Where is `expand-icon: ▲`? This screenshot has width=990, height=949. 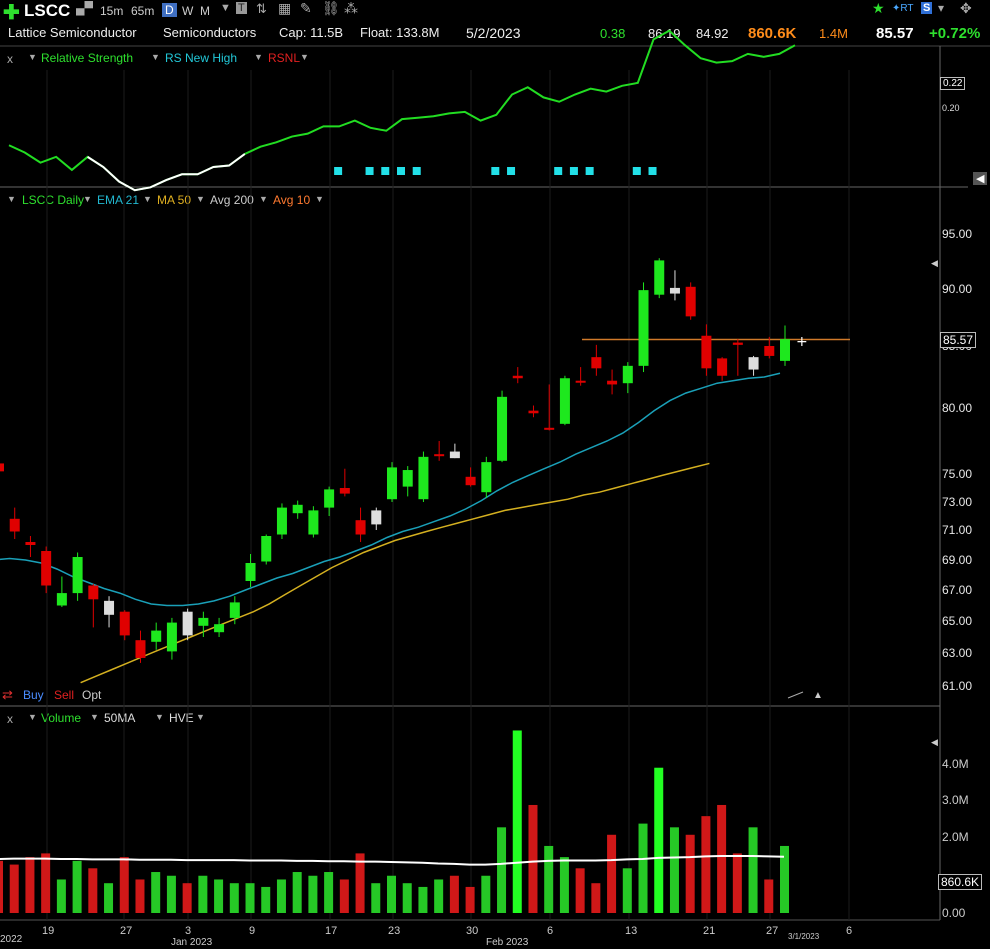 expand-icon: ▲ is located at coordinates (818, 695).